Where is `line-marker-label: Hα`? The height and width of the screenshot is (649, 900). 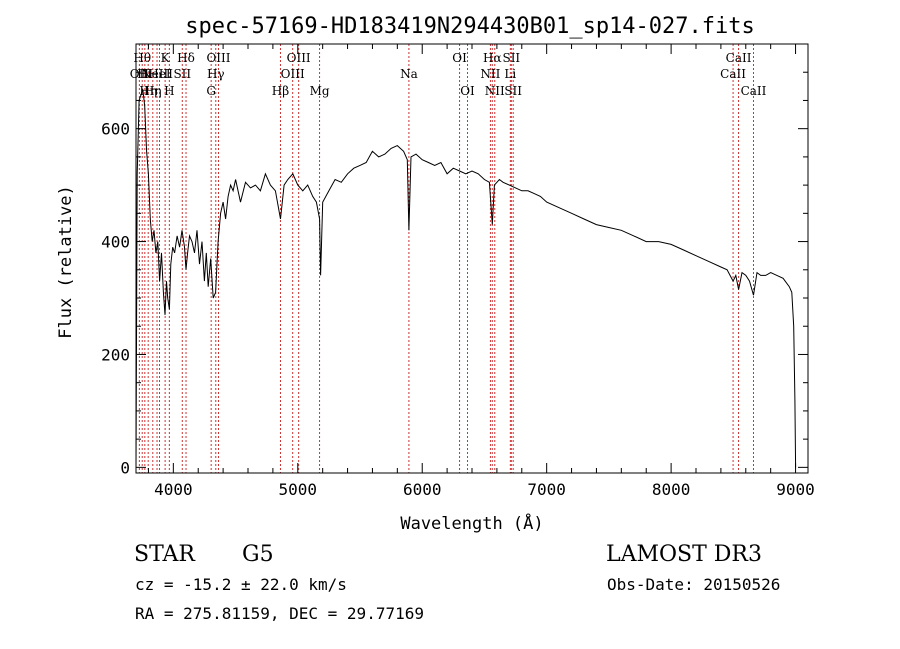 line-marker-label: Hα is located at coordinates (492, 58).